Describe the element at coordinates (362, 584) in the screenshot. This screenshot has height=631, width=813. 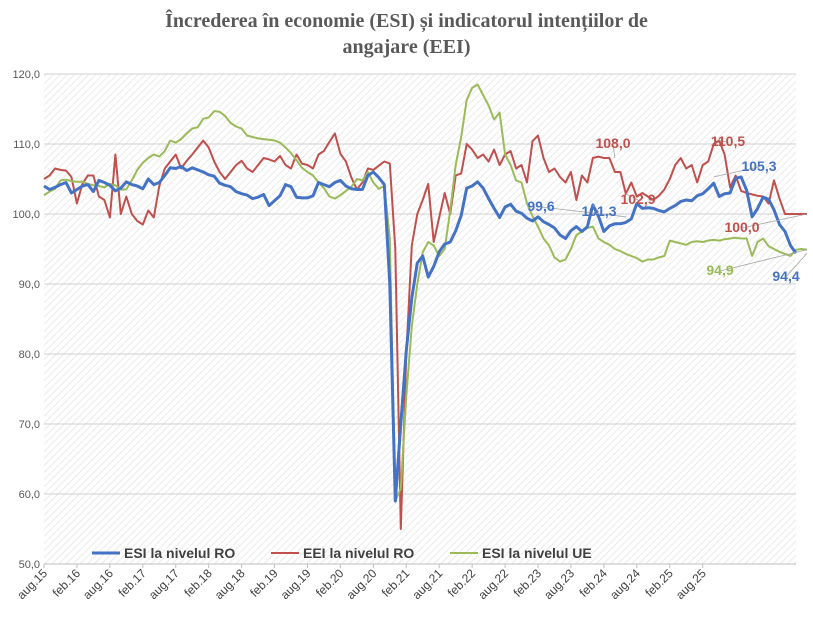
I see `x-tick-label: aug.20` at that location.